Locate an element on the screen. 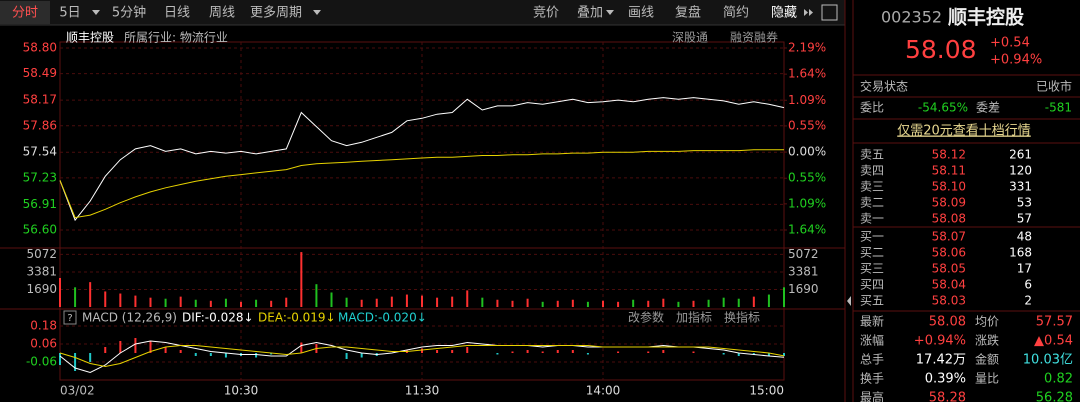  help-icon is located at coordinates (70, 317).